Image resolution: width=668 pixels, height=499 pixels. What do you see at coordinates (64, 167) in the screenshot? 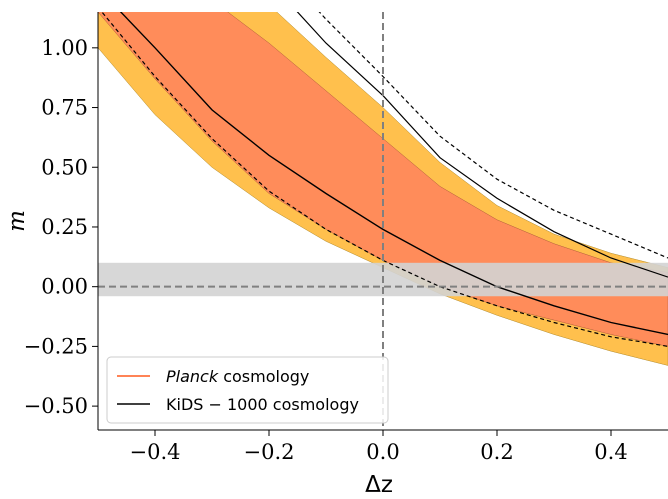
I see `y-tick-label: 0.50` at bounding box center [64, 167].